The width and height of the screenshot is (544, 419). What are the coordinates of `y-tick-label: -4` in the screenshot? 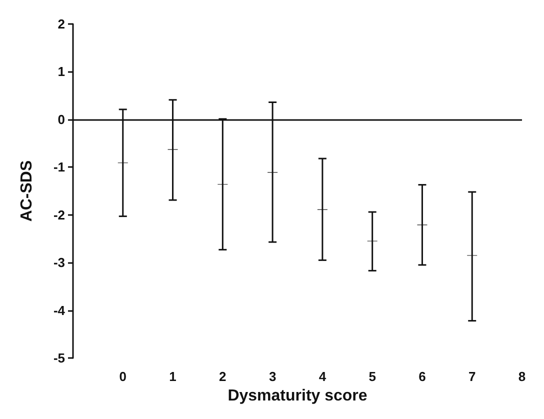 It's located at (59, 310).